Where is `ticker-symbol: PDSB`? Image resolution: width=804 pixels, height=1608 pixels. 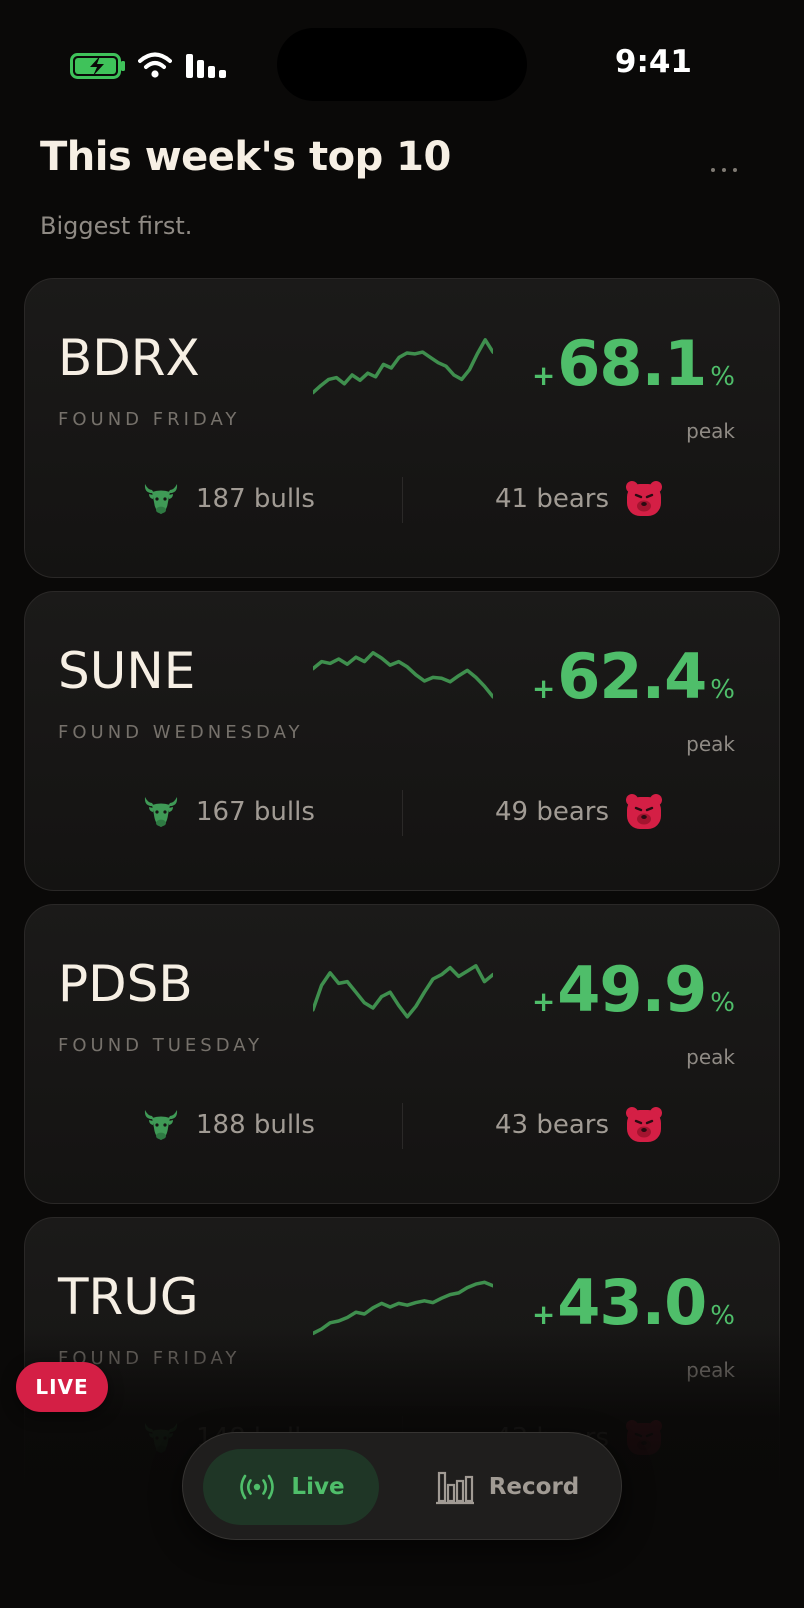 ticker-symbol: PDSB is located at coordinates (125, 984).